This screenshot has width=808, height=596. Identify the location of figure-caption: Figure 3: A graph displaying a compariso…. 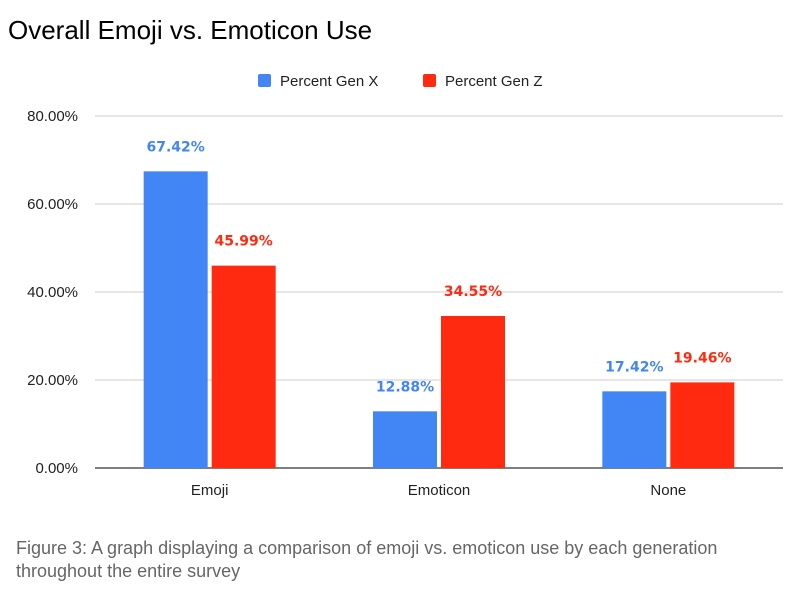
(367, 559).